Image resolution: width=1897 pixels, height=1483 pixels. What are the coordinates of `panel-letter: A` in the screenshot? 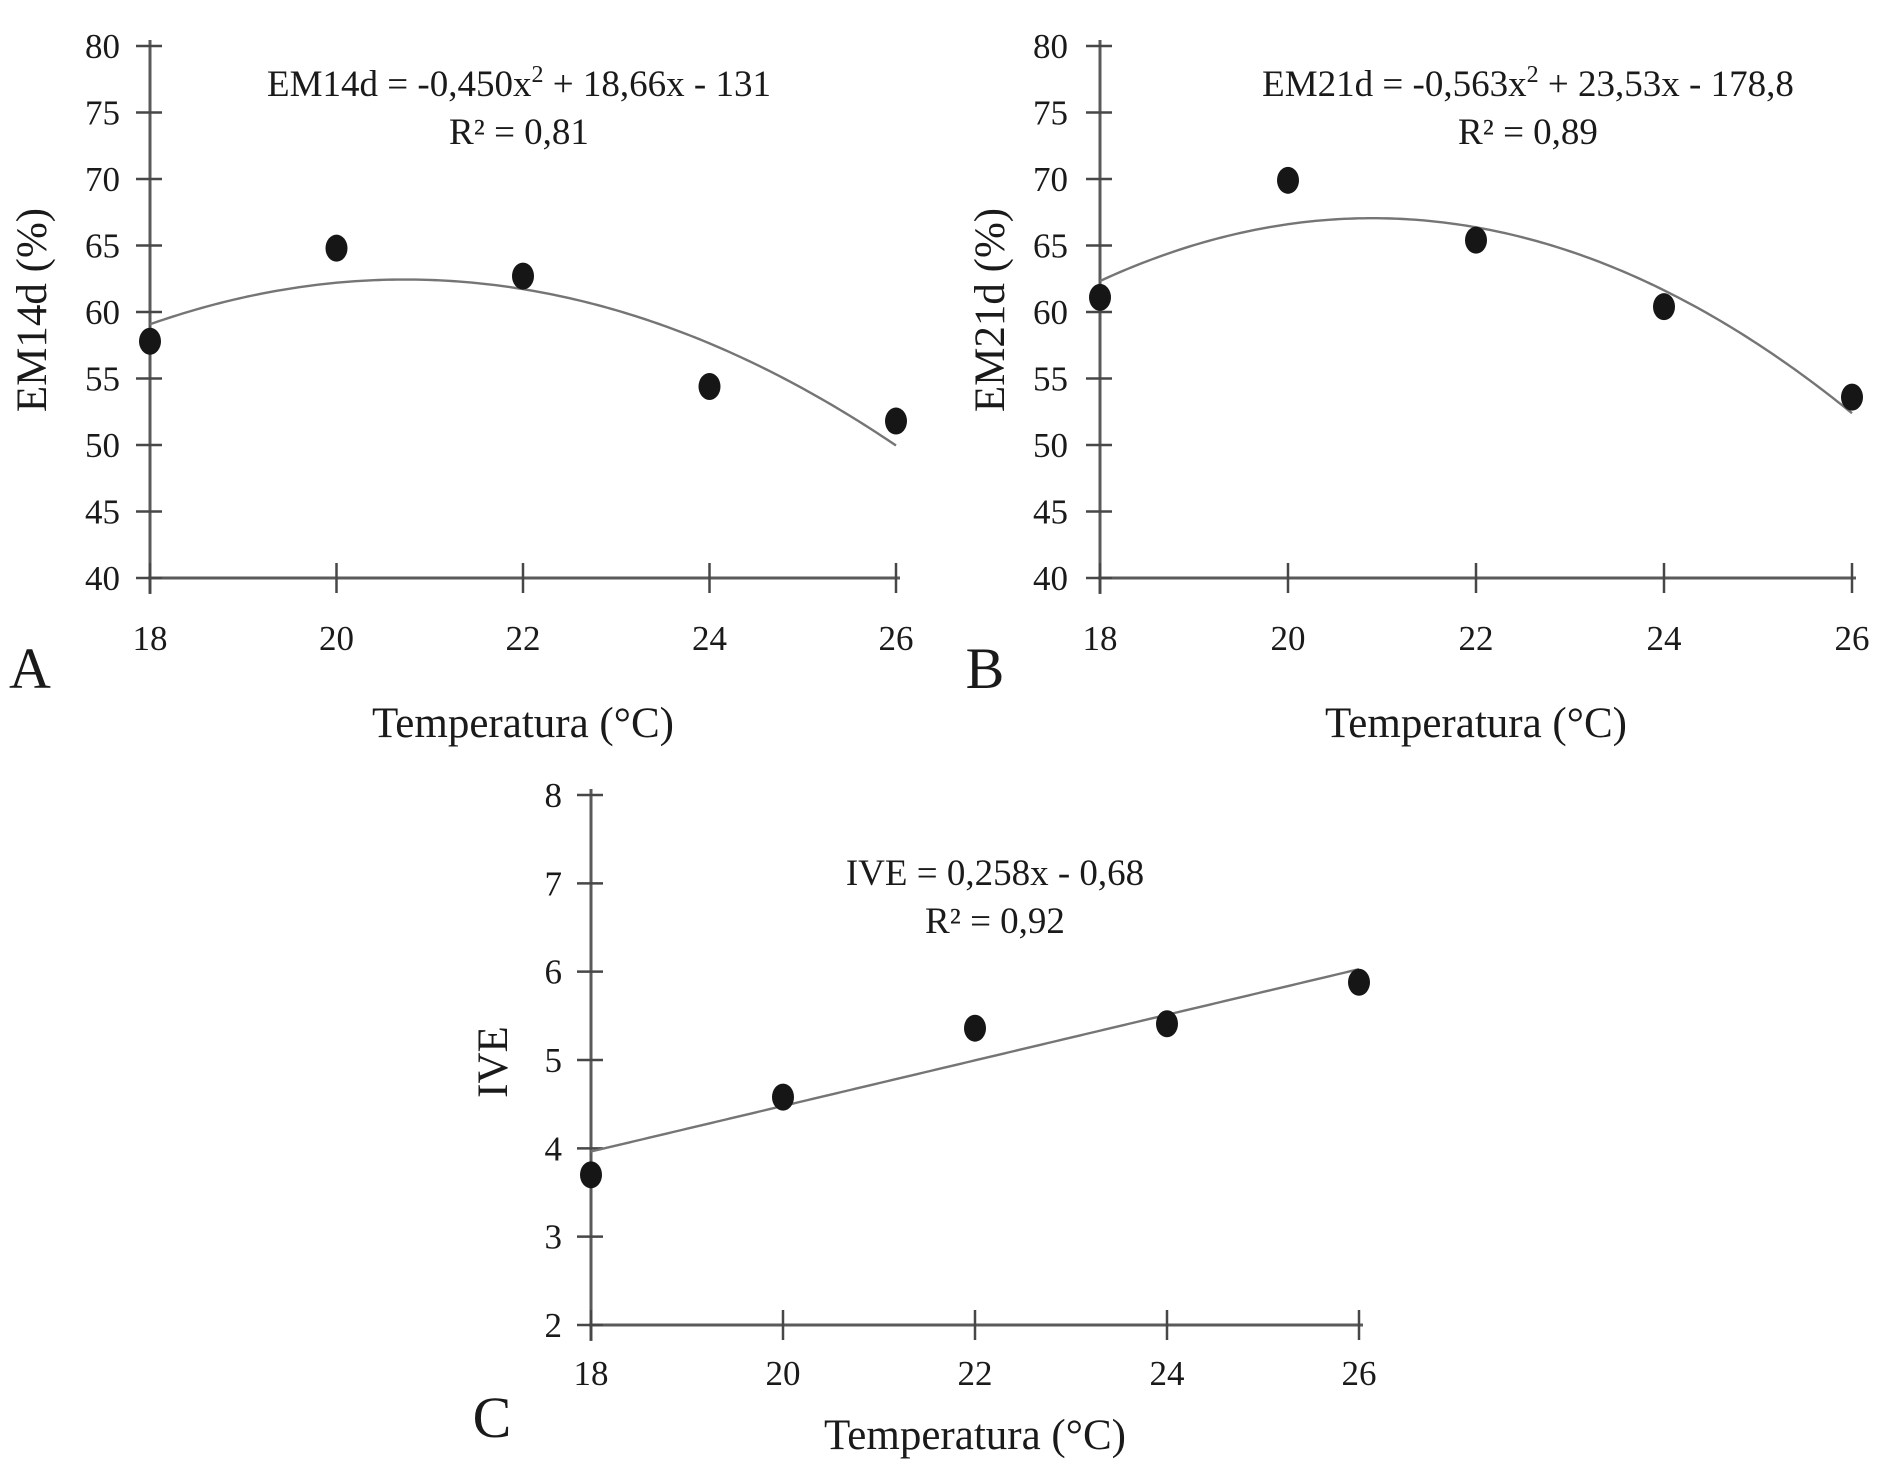 It's located at (30, 668).